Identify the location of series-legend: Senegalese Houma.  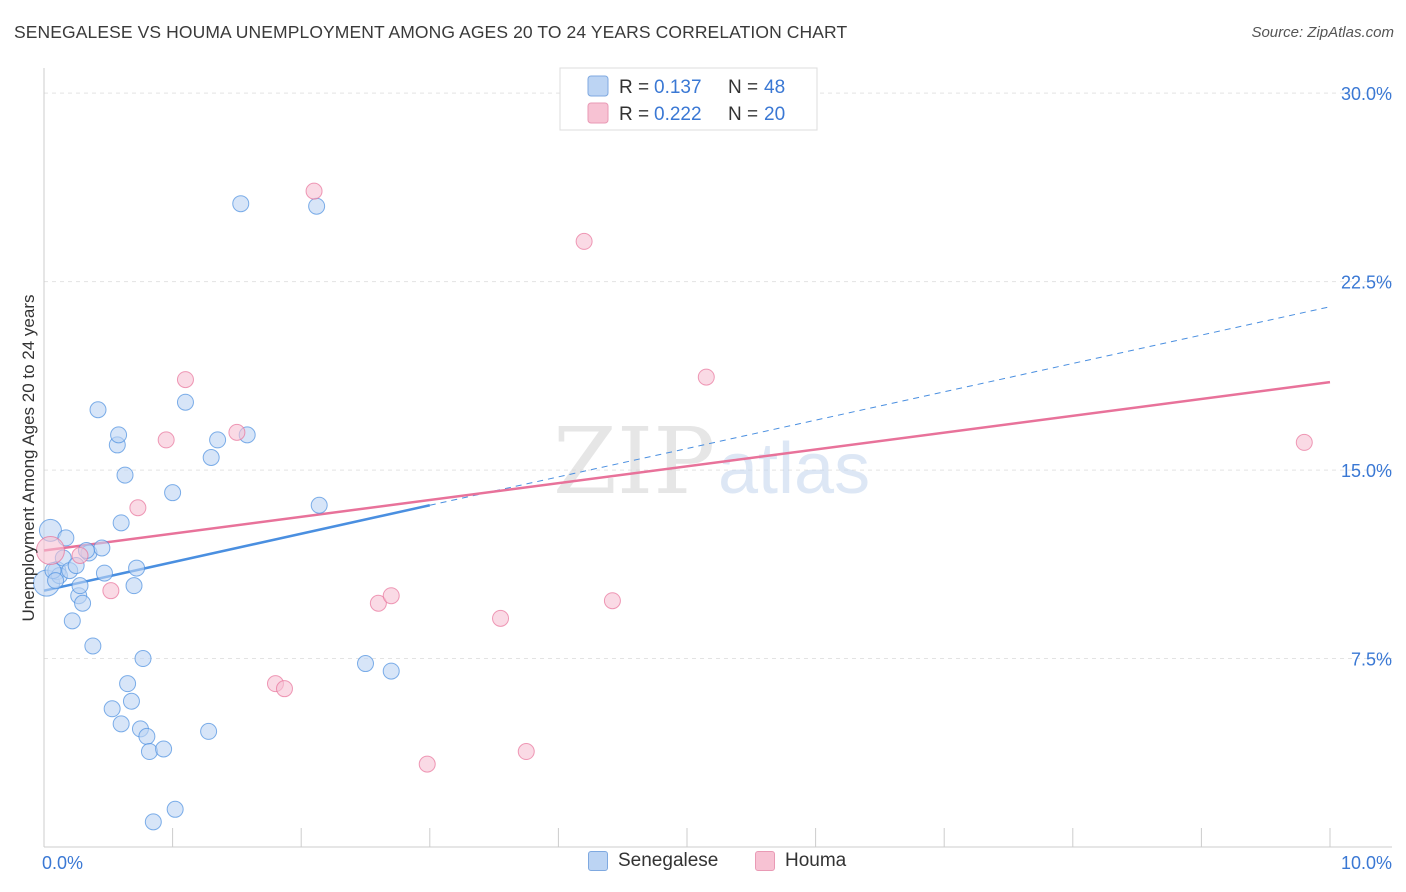
(703, 865).